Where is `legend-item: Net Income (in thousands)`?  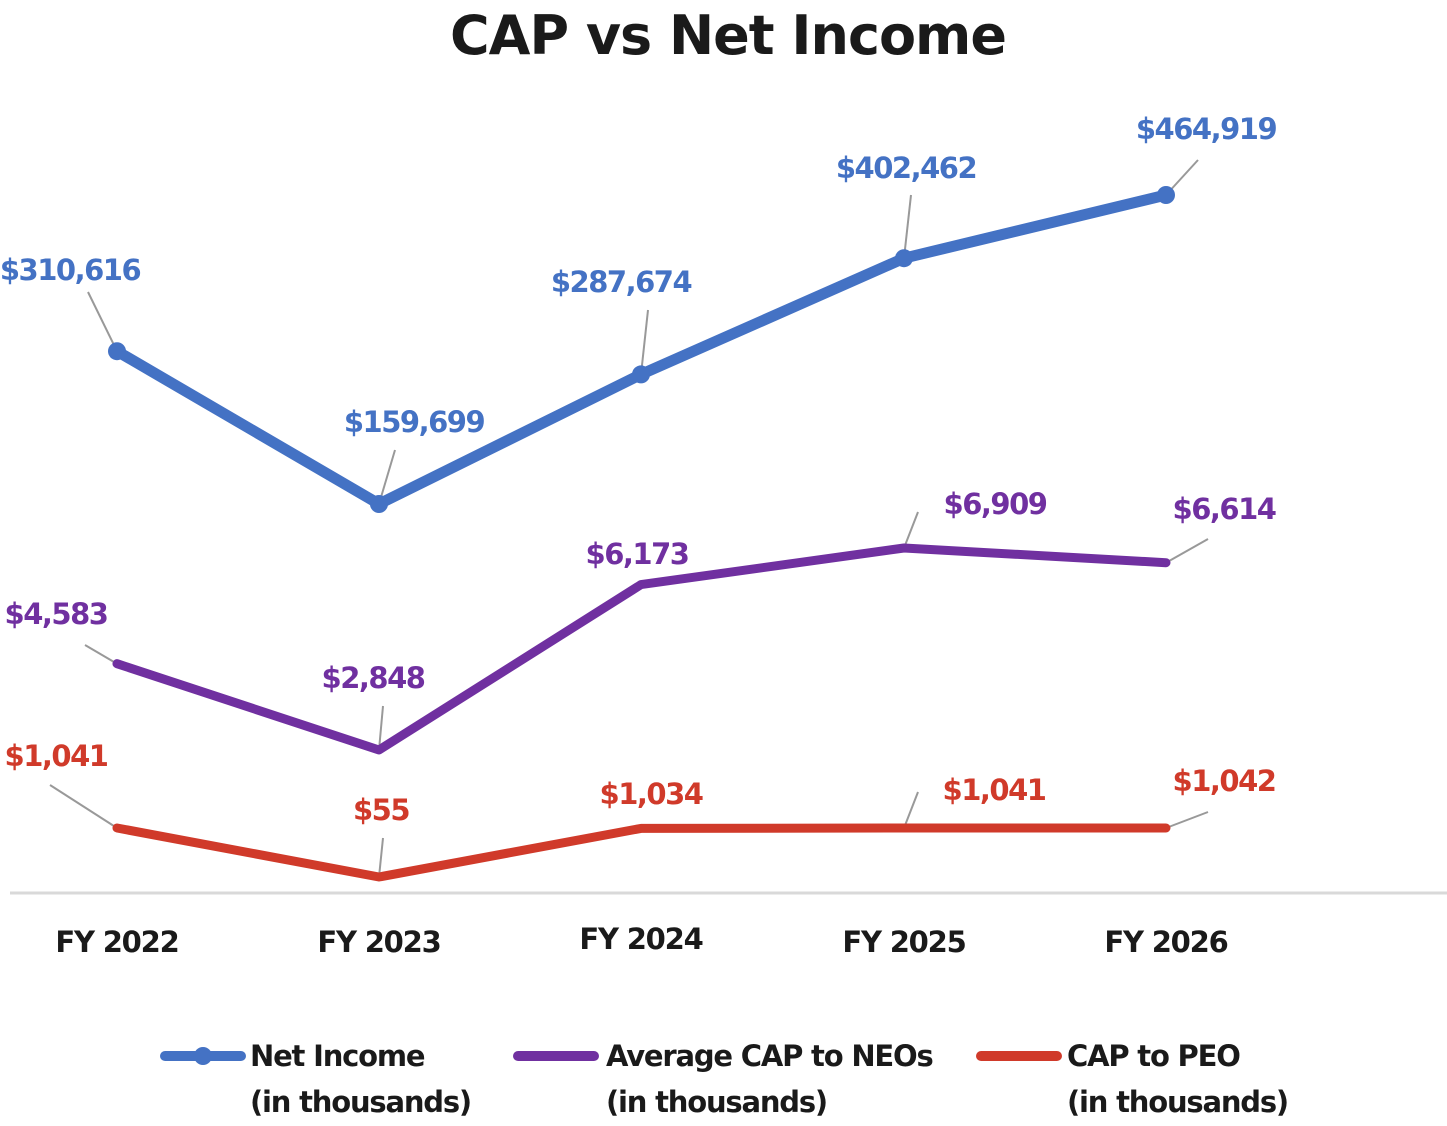
legend-item: Net Income (in thousands) is located at coordinates (316, 1079).